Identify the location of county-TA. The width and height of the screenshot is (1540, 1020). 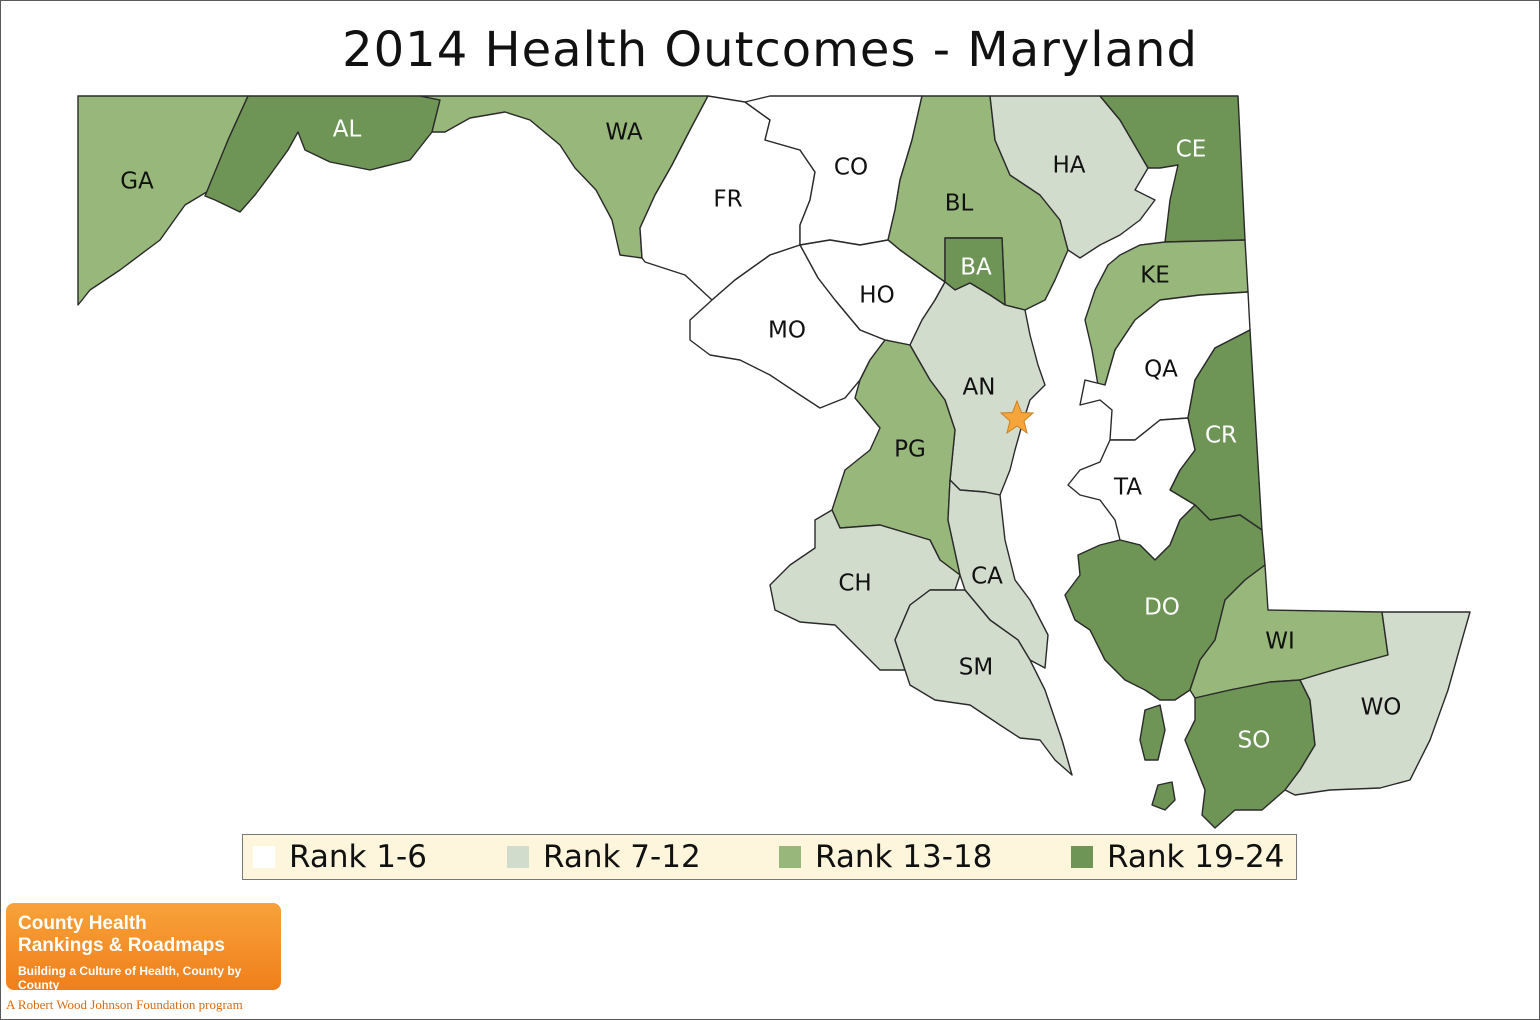
(1131, 489).